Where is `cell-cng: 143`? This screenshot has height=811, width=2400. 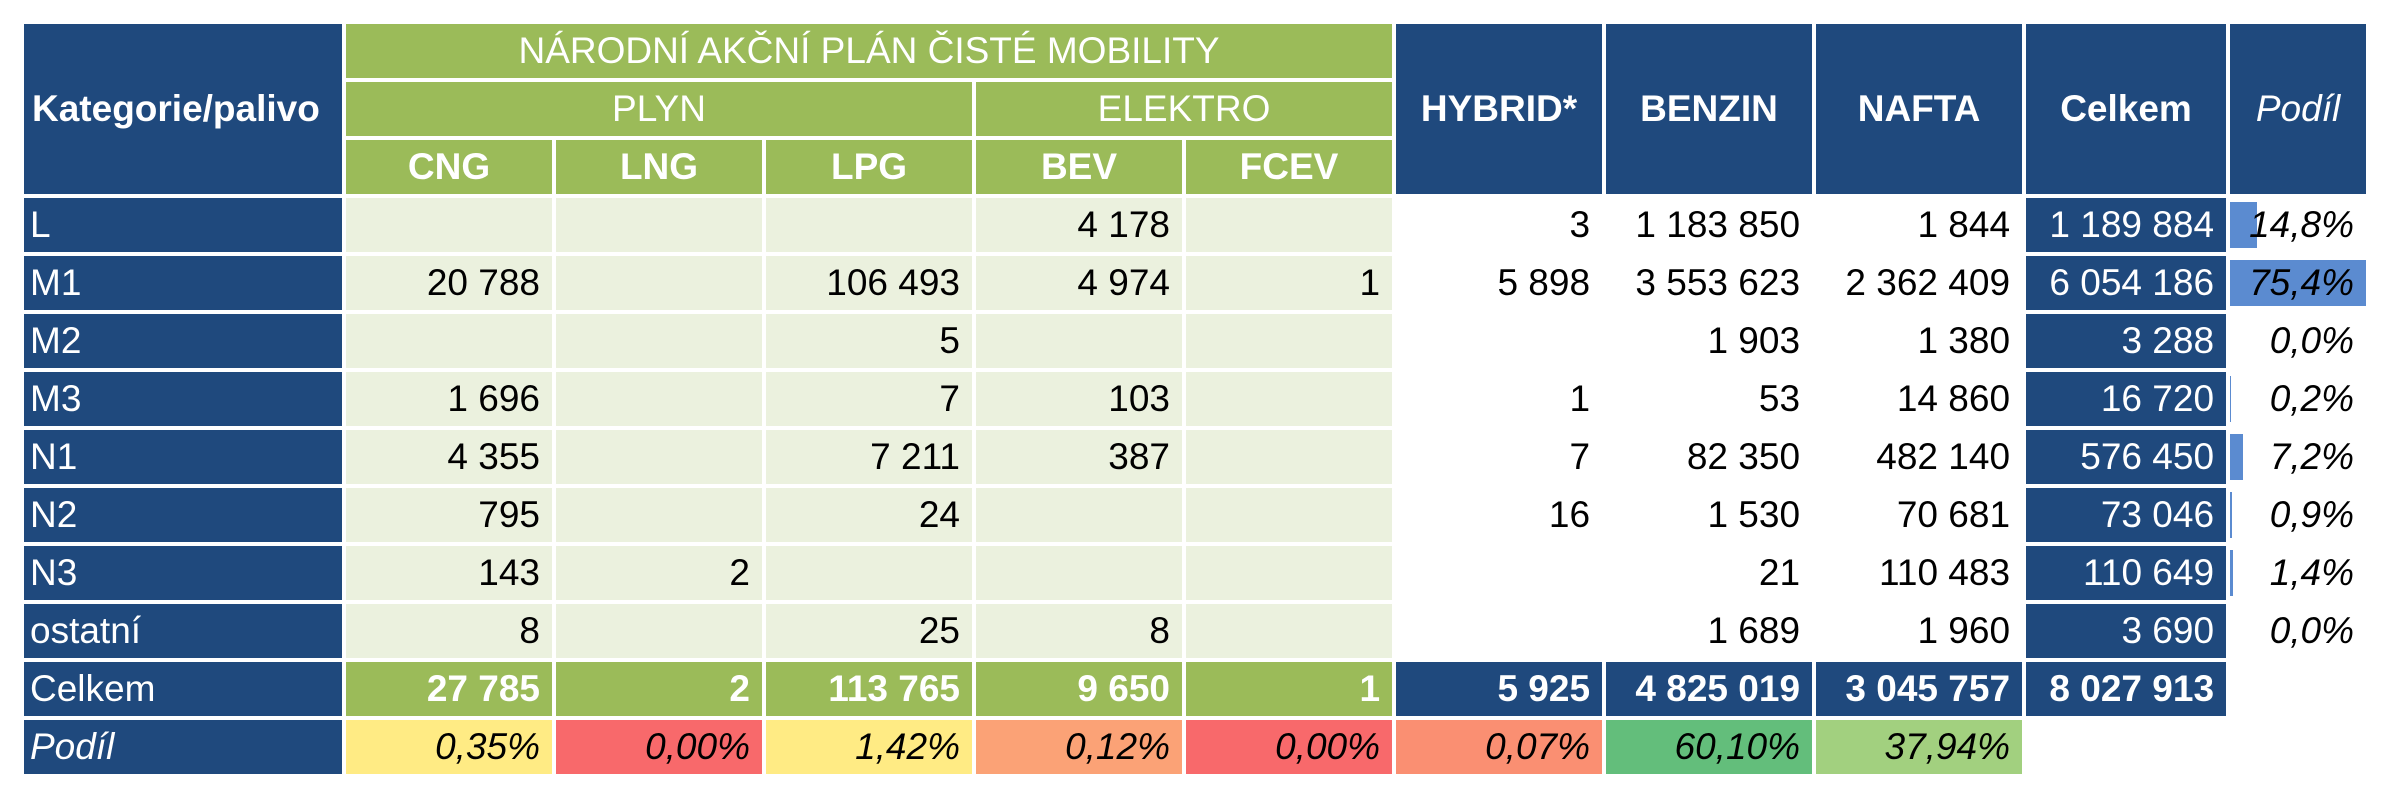 cell-cng: 143 is located at coordinates (449, 573).